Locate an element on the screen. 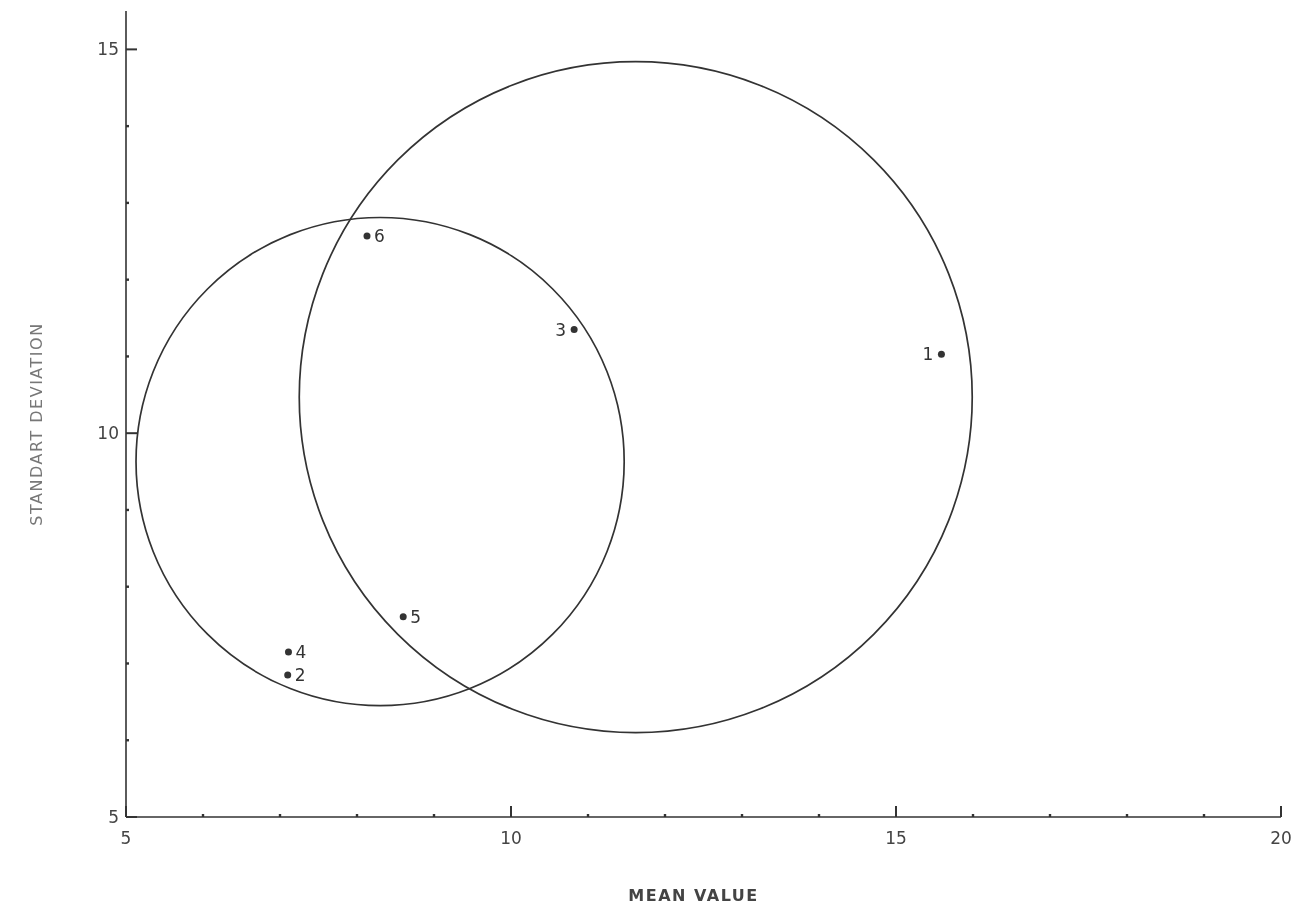 The image size is (1302, 921). x-tick-label: 15 is located at coordinates (896, 838).